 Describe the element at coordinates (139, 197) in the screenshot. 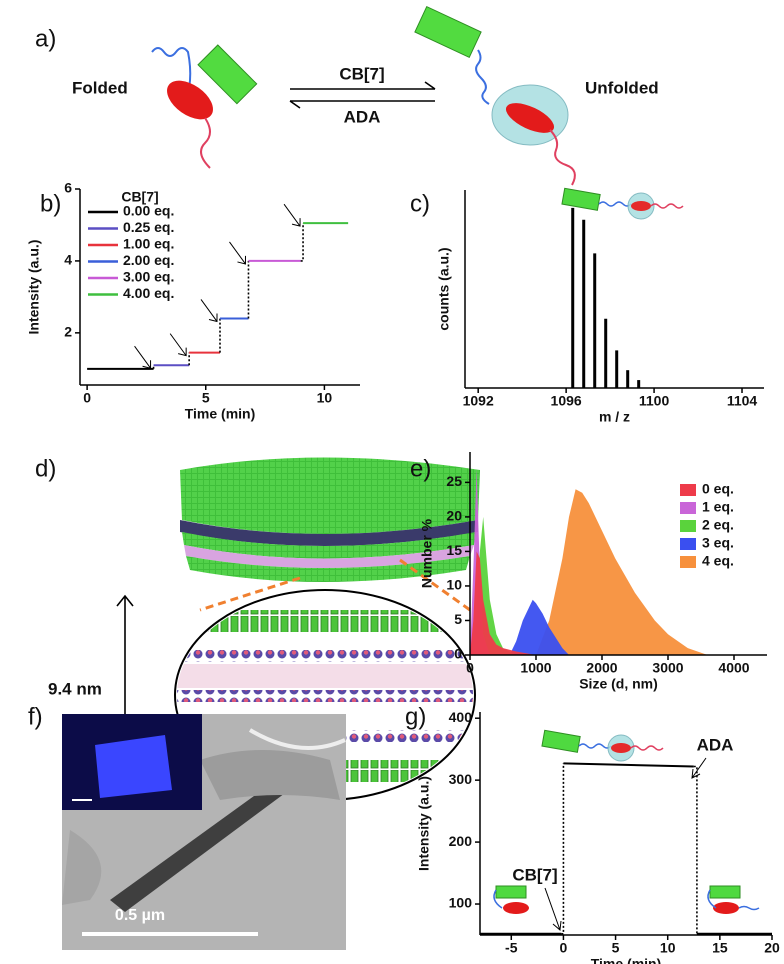

I see `legend-title: CB[7]` at that location.